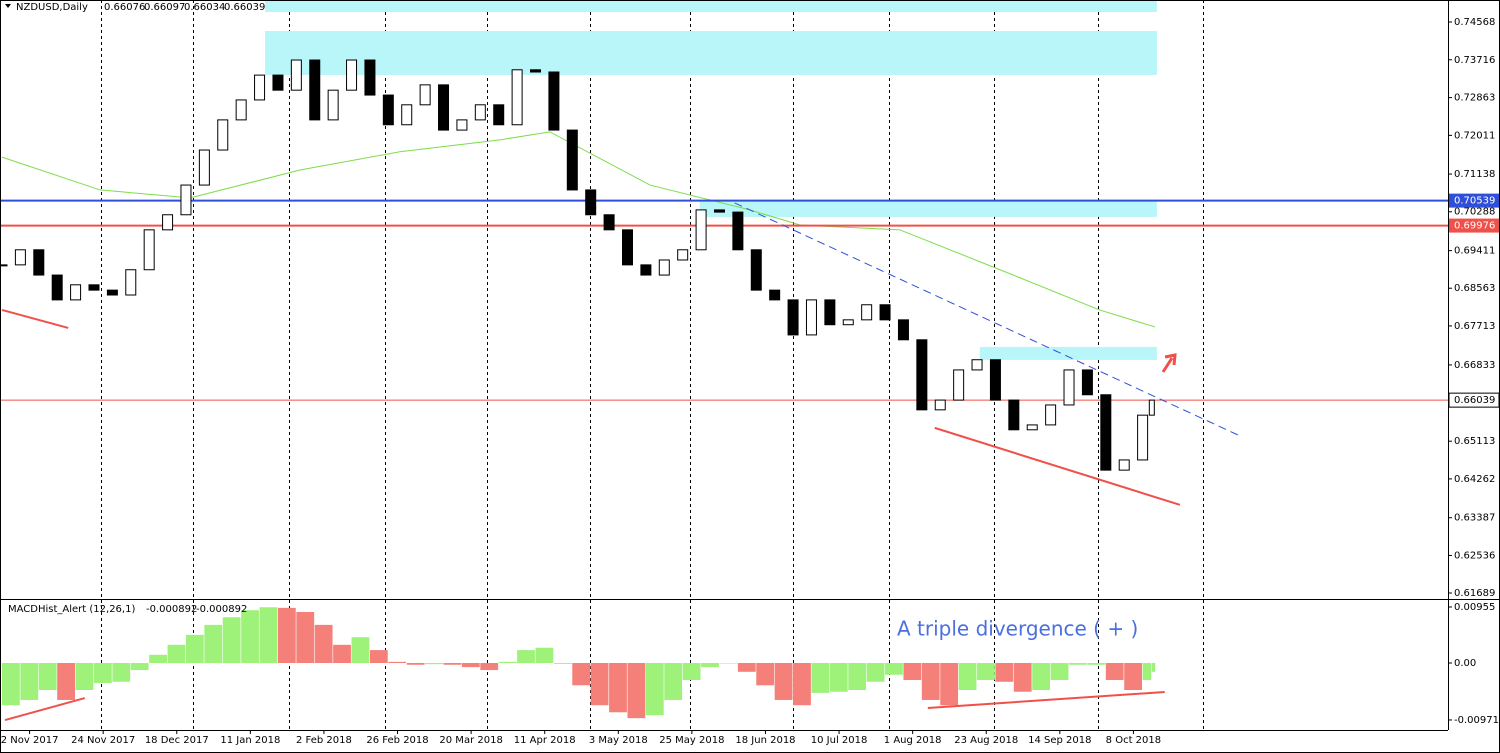  I want to click on x-tick-label: 2 Nov 2017, so click(30, 740).